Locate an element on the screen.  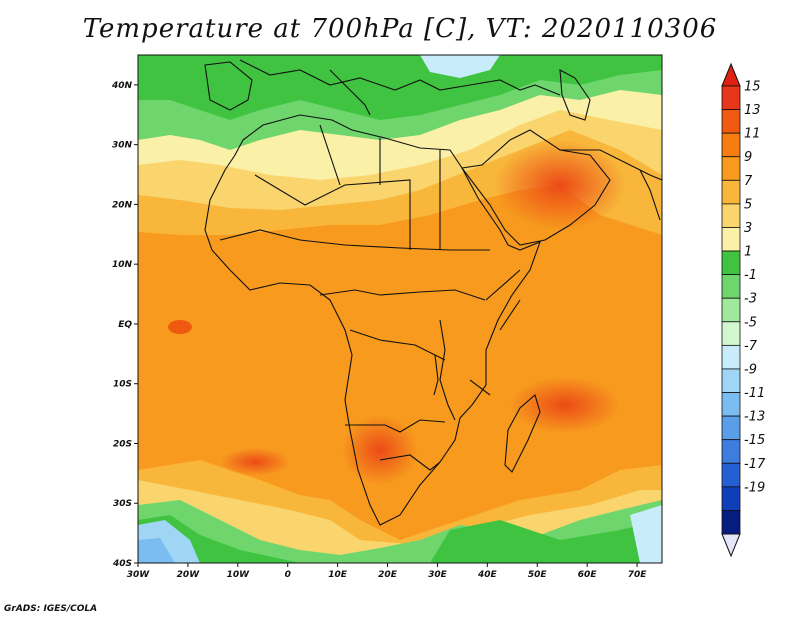
x-tick-label-8: 50E is located at coordinates (538, 575).